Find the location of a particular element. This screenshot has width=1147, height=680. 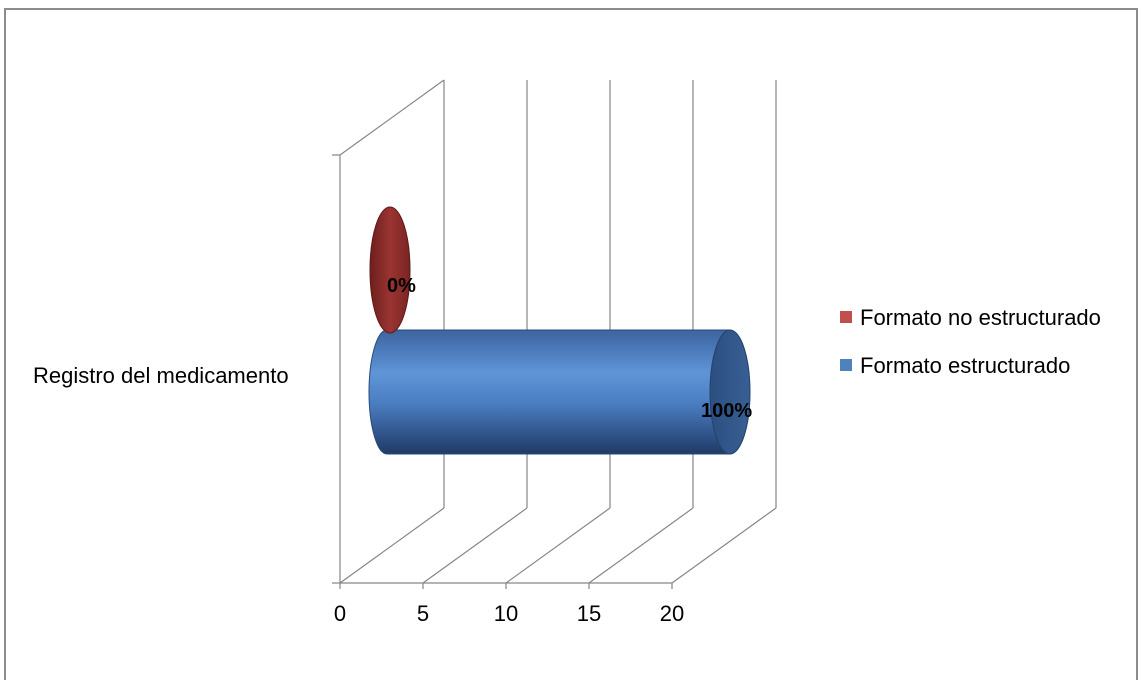

bar-formato-no-estructurado is located at coordinates (390, 270).